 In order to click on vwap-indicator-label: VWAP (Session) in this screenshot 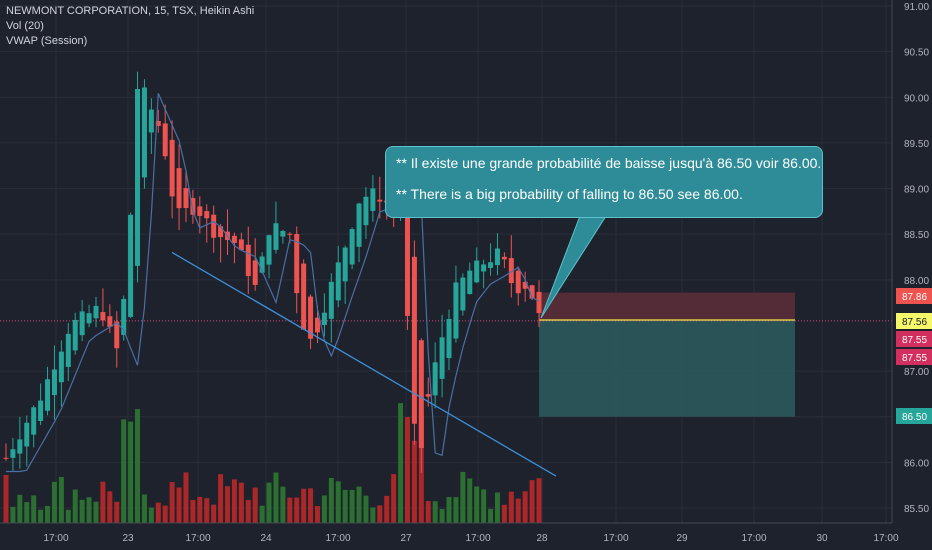, I will do `click(47, 41)`.